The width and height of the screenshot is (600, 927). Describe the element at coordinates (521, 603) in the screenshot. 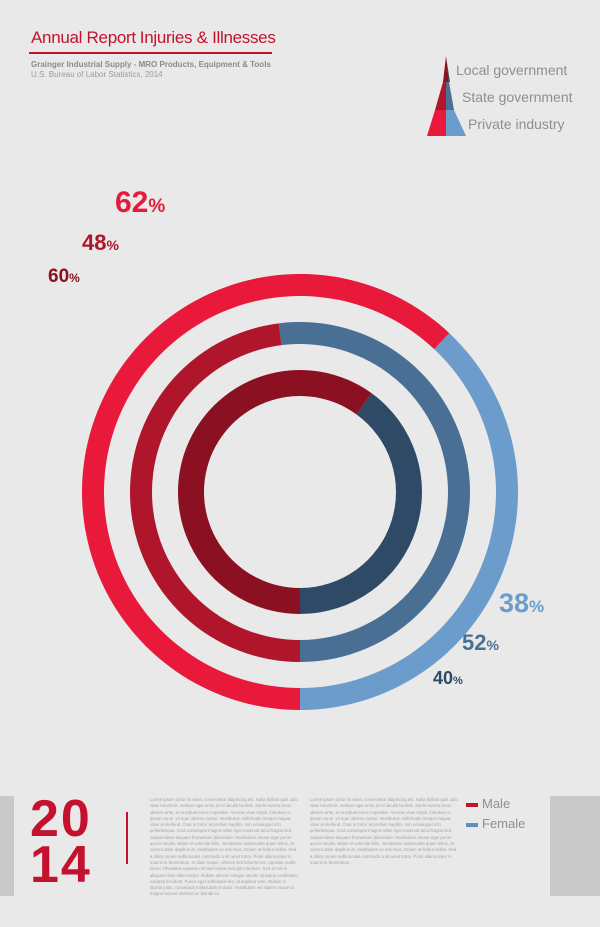

I see `label-private-female: 38%` at that location.